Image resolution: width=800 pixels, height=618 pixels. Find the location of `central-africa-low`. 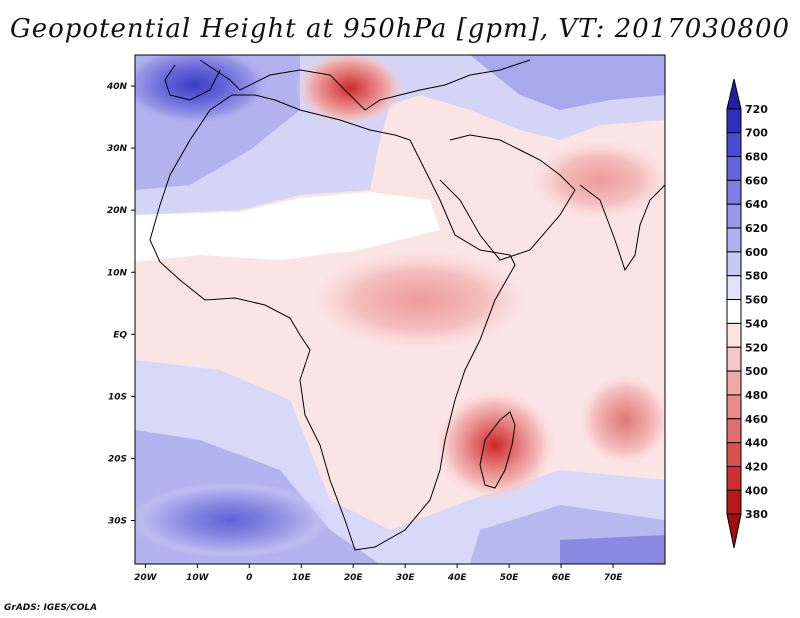

central-africa-low is located at coordinates (420, 300).